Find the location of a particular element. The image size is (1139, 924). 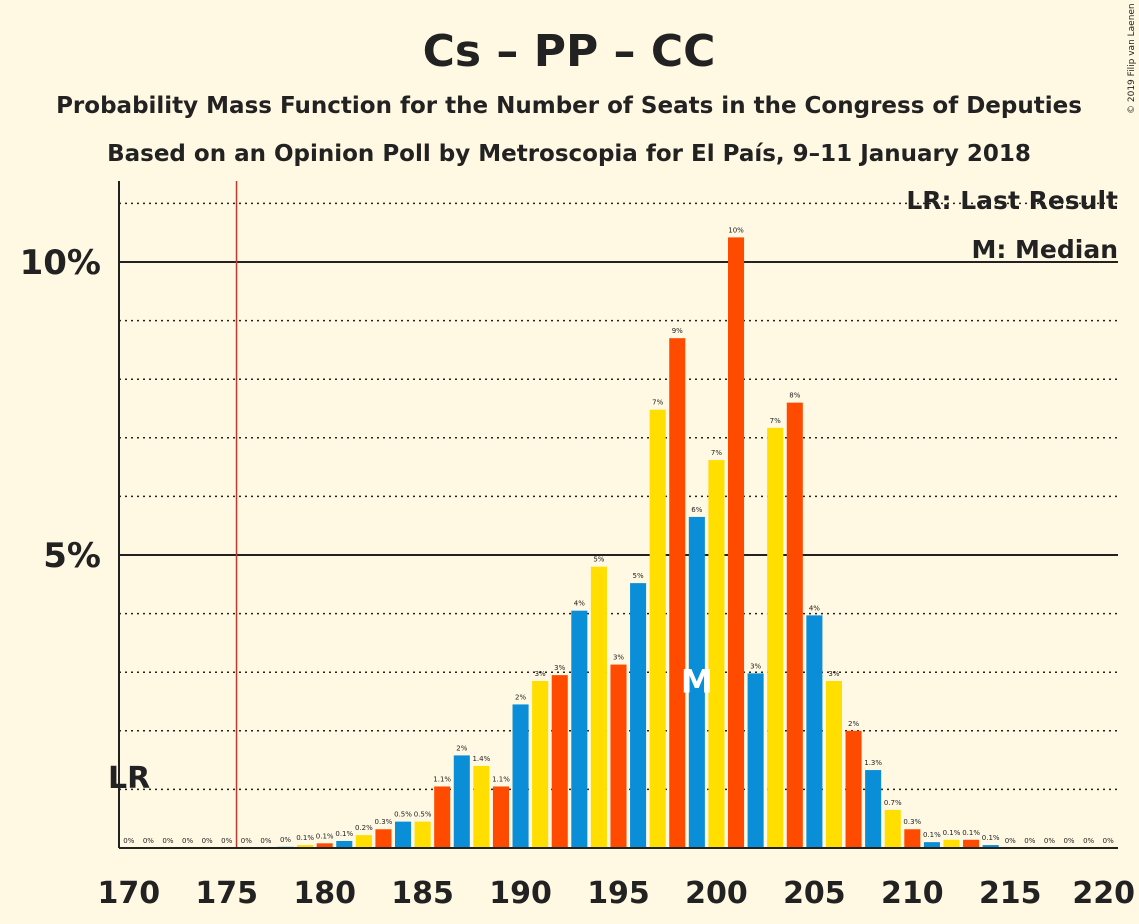

x-tick-label: 195 is located at coordinates (618, 893).